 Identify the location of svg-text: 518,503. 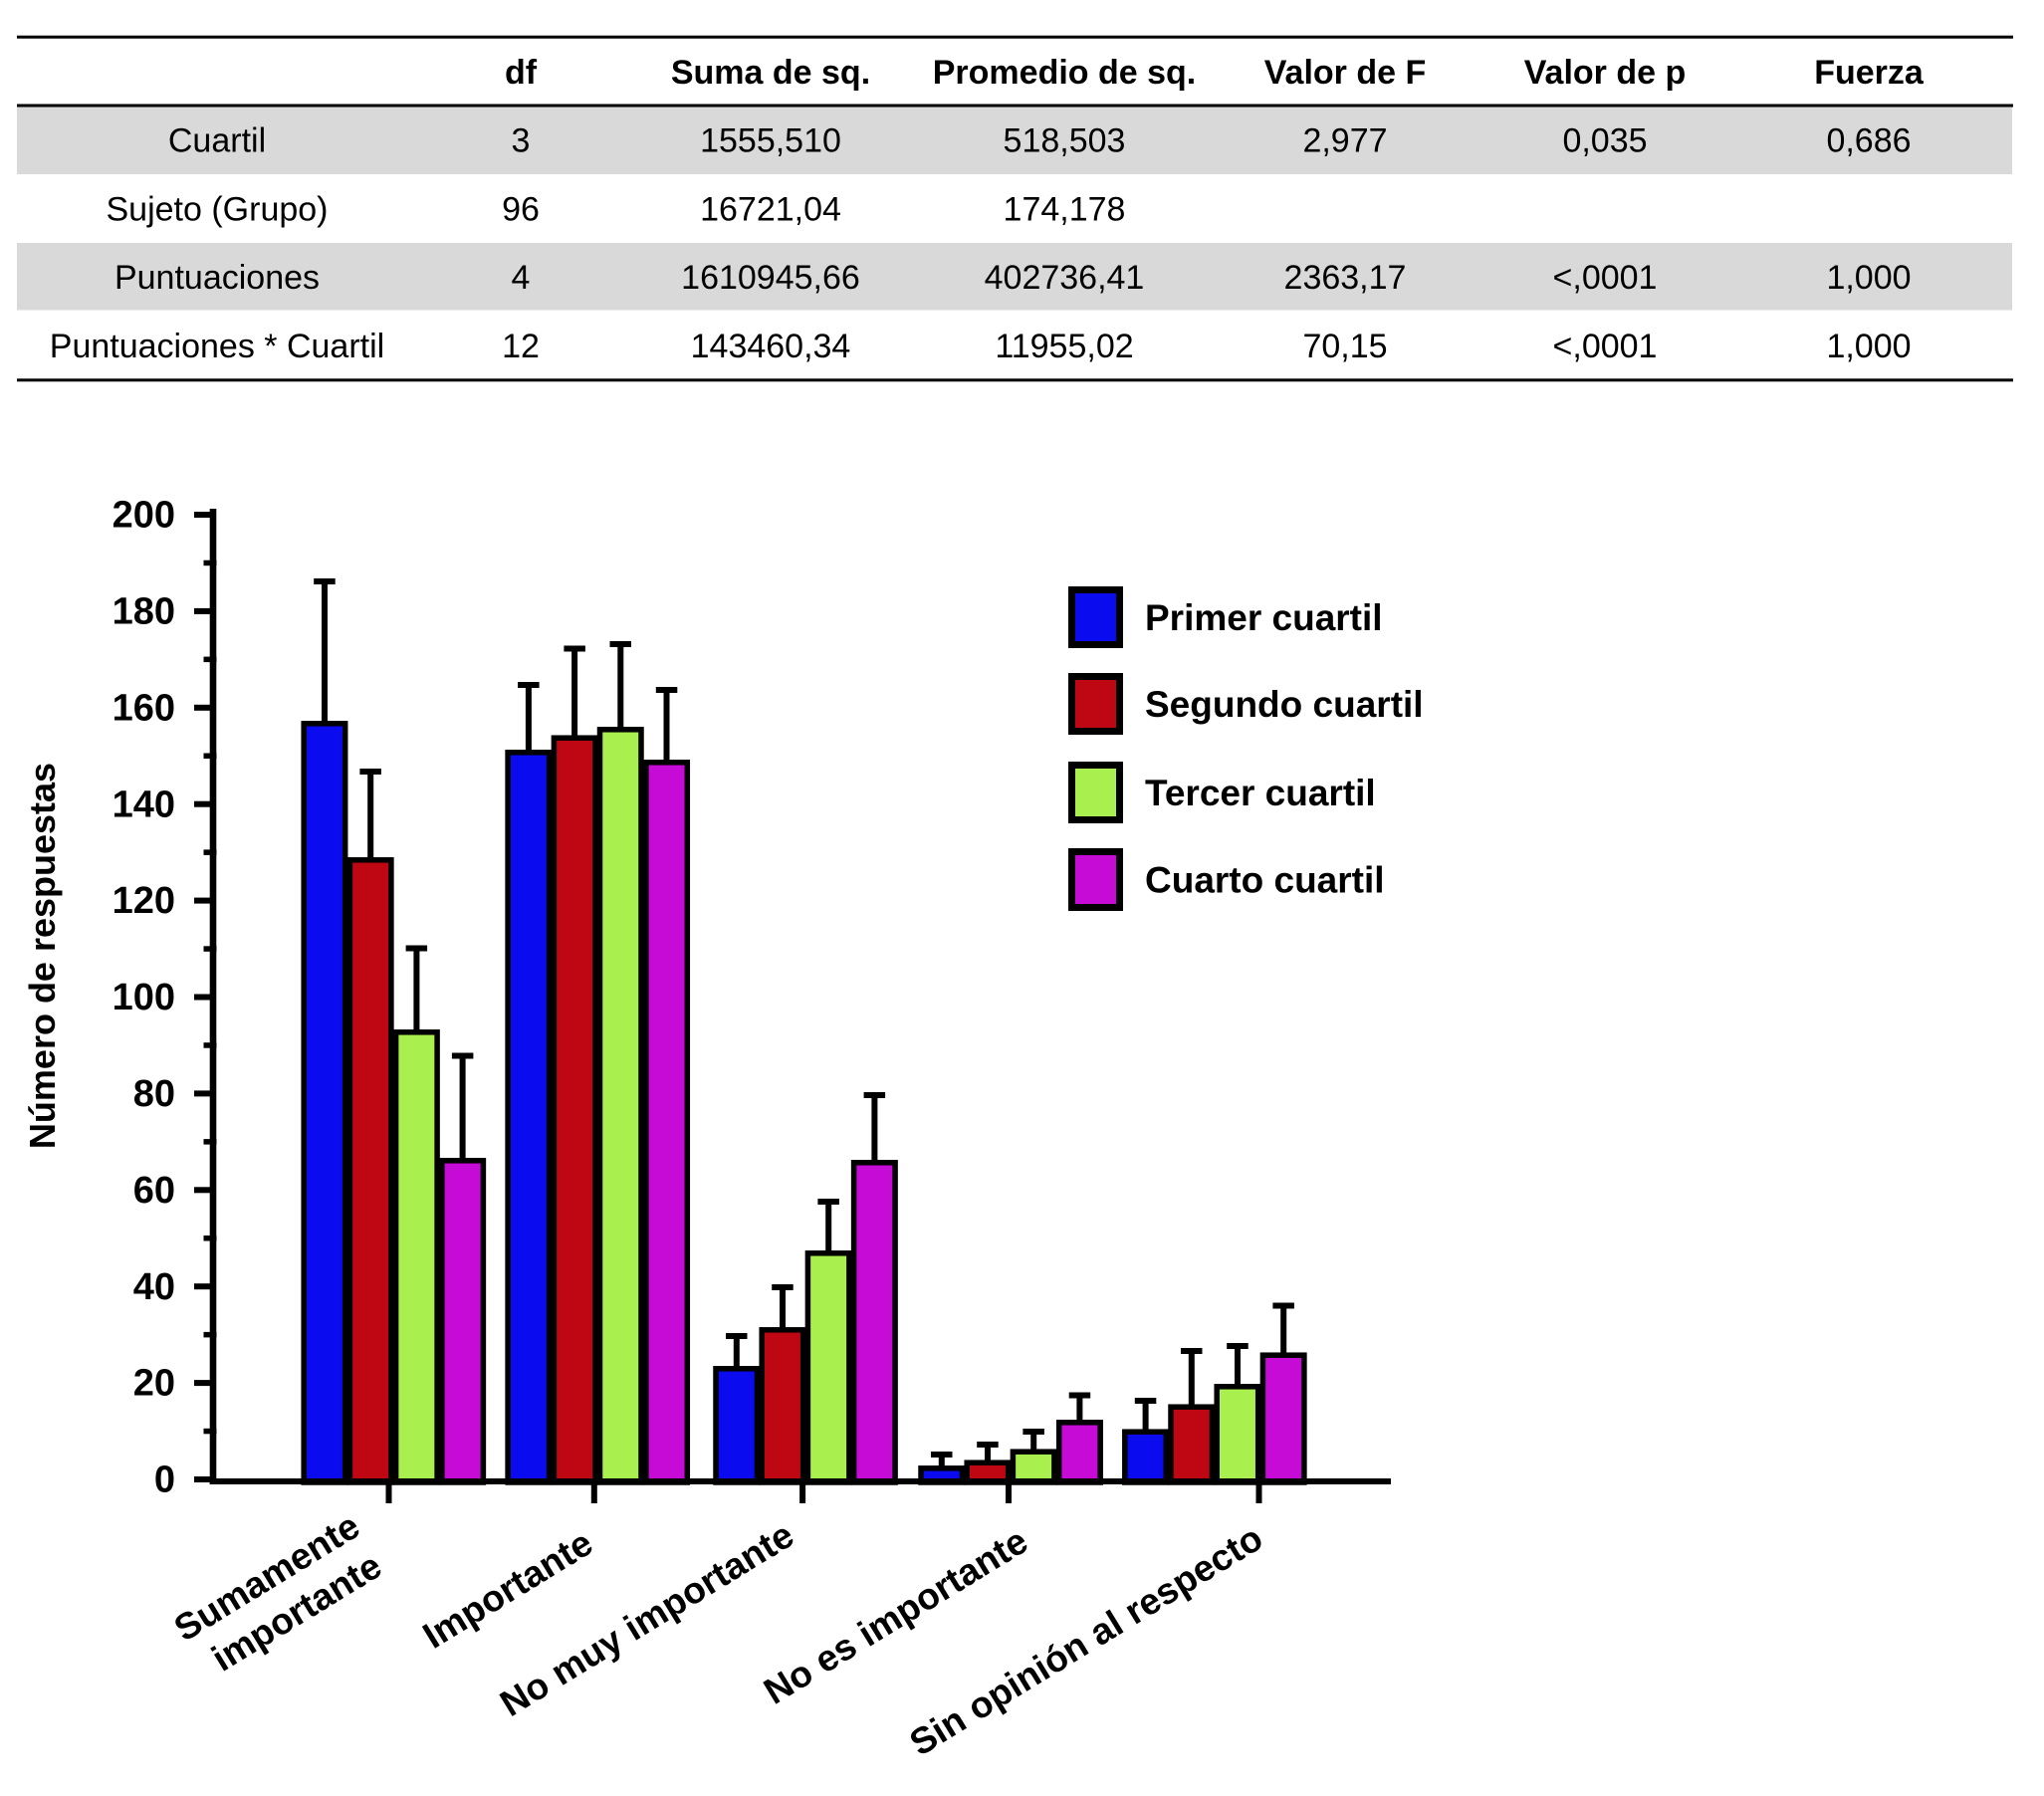
(1065, 141).